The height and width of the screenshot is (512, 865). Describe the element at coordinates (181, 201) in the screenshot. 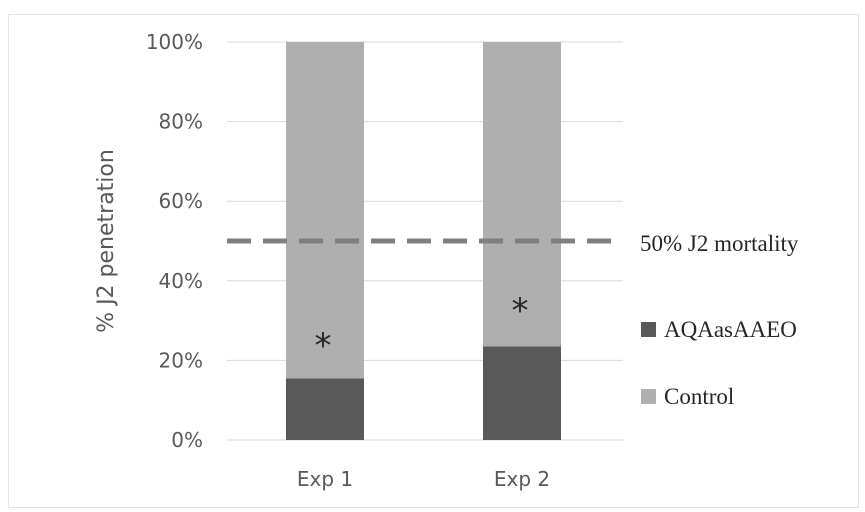

I see `y-tick-label: 60%` at that location.